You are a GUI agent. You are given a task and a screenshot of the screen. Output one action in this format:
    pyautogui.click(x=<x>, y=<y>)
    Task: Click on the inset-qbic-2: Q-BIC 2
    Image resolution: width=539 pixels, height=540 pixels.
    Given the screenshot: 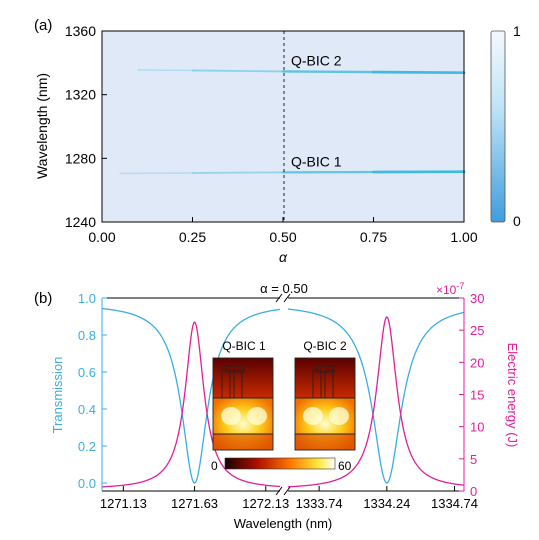 What is the action you would take?
    pyautogui.click(x=325, y=394)
    